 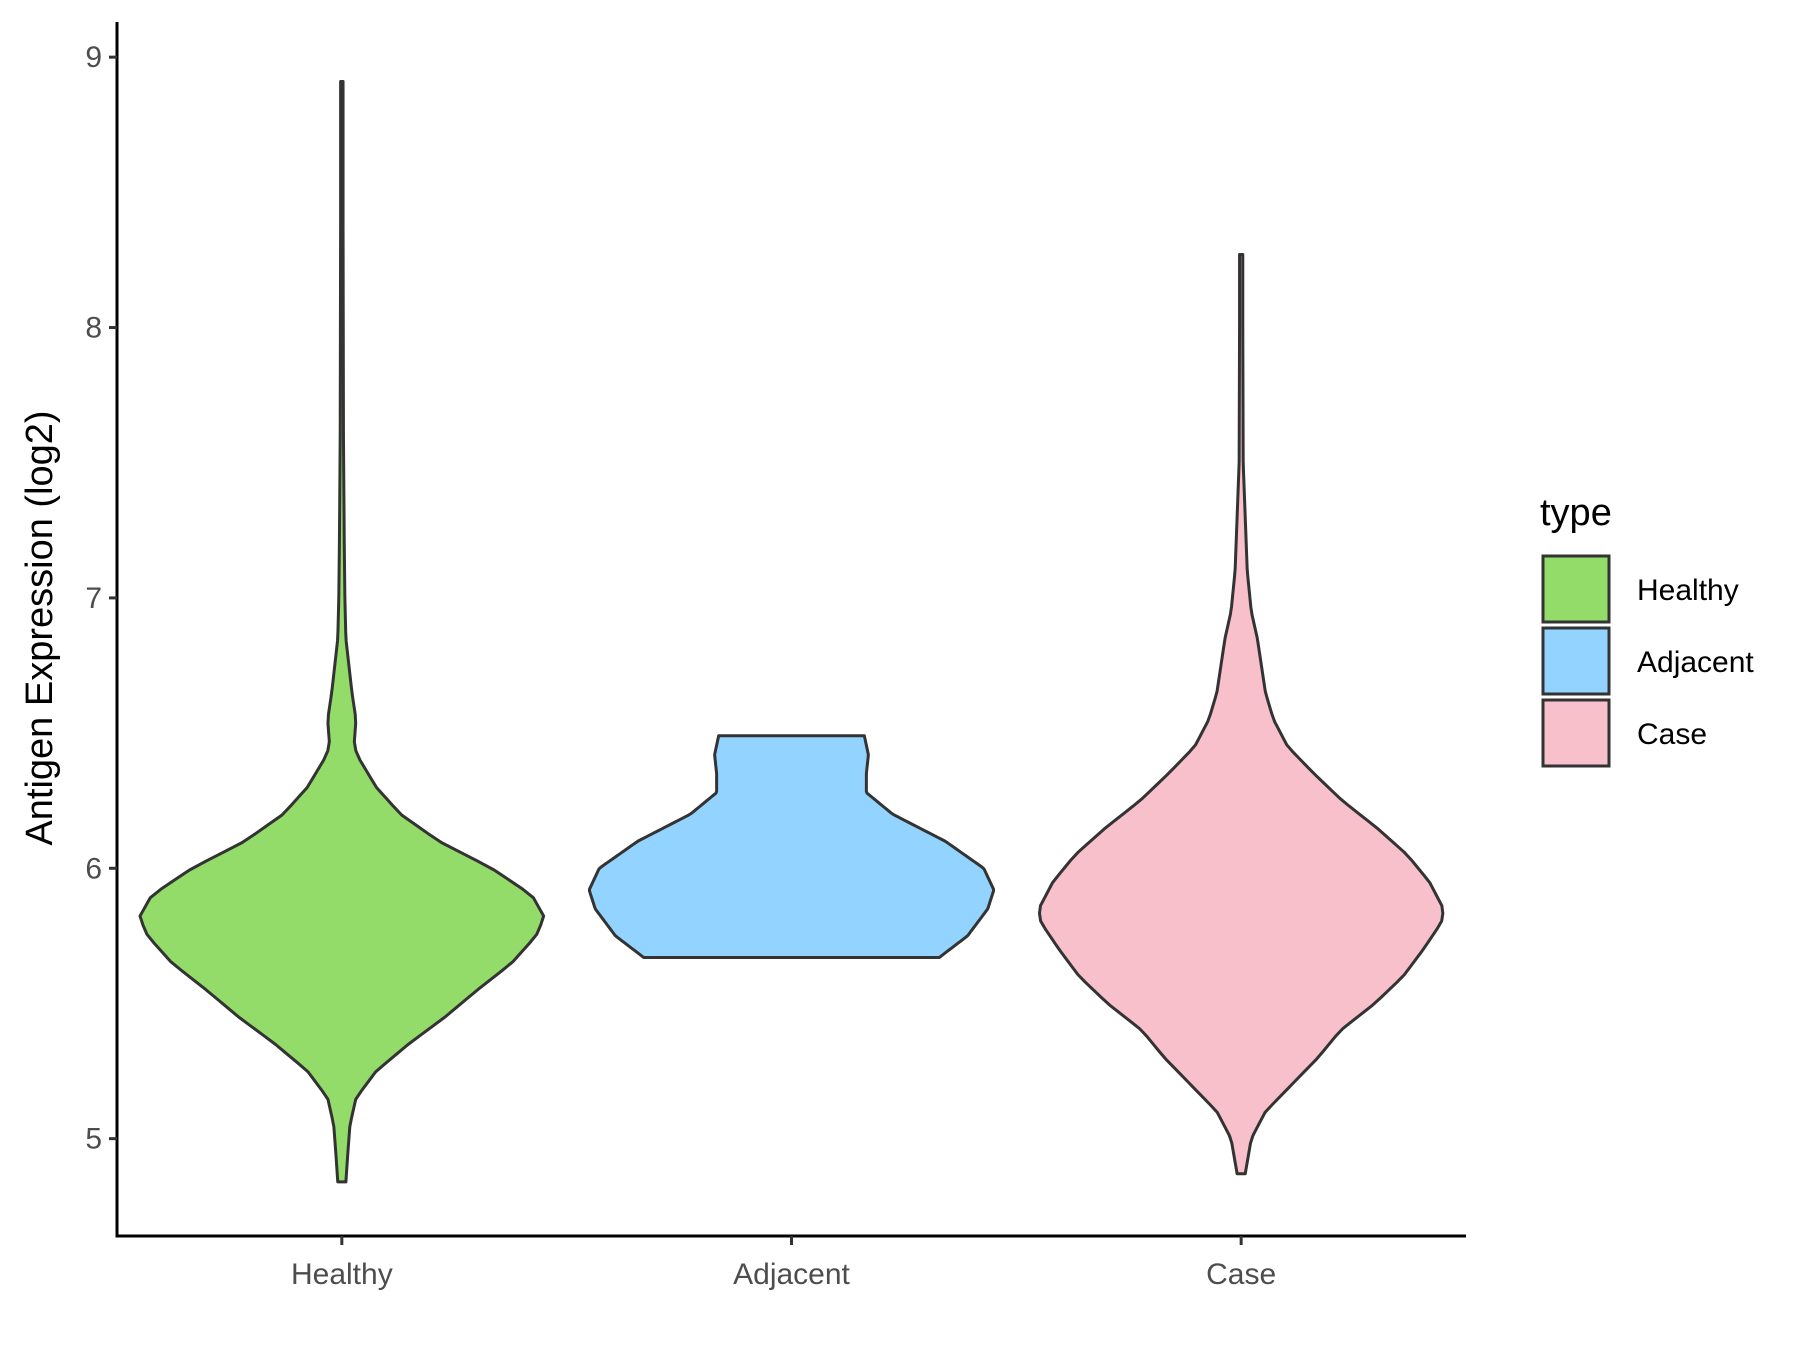 What do you see at coordinates (1688, 590) in the screenshot?
I see `legend-label-healthy: Healthy` at bounding box center [1688, 590].